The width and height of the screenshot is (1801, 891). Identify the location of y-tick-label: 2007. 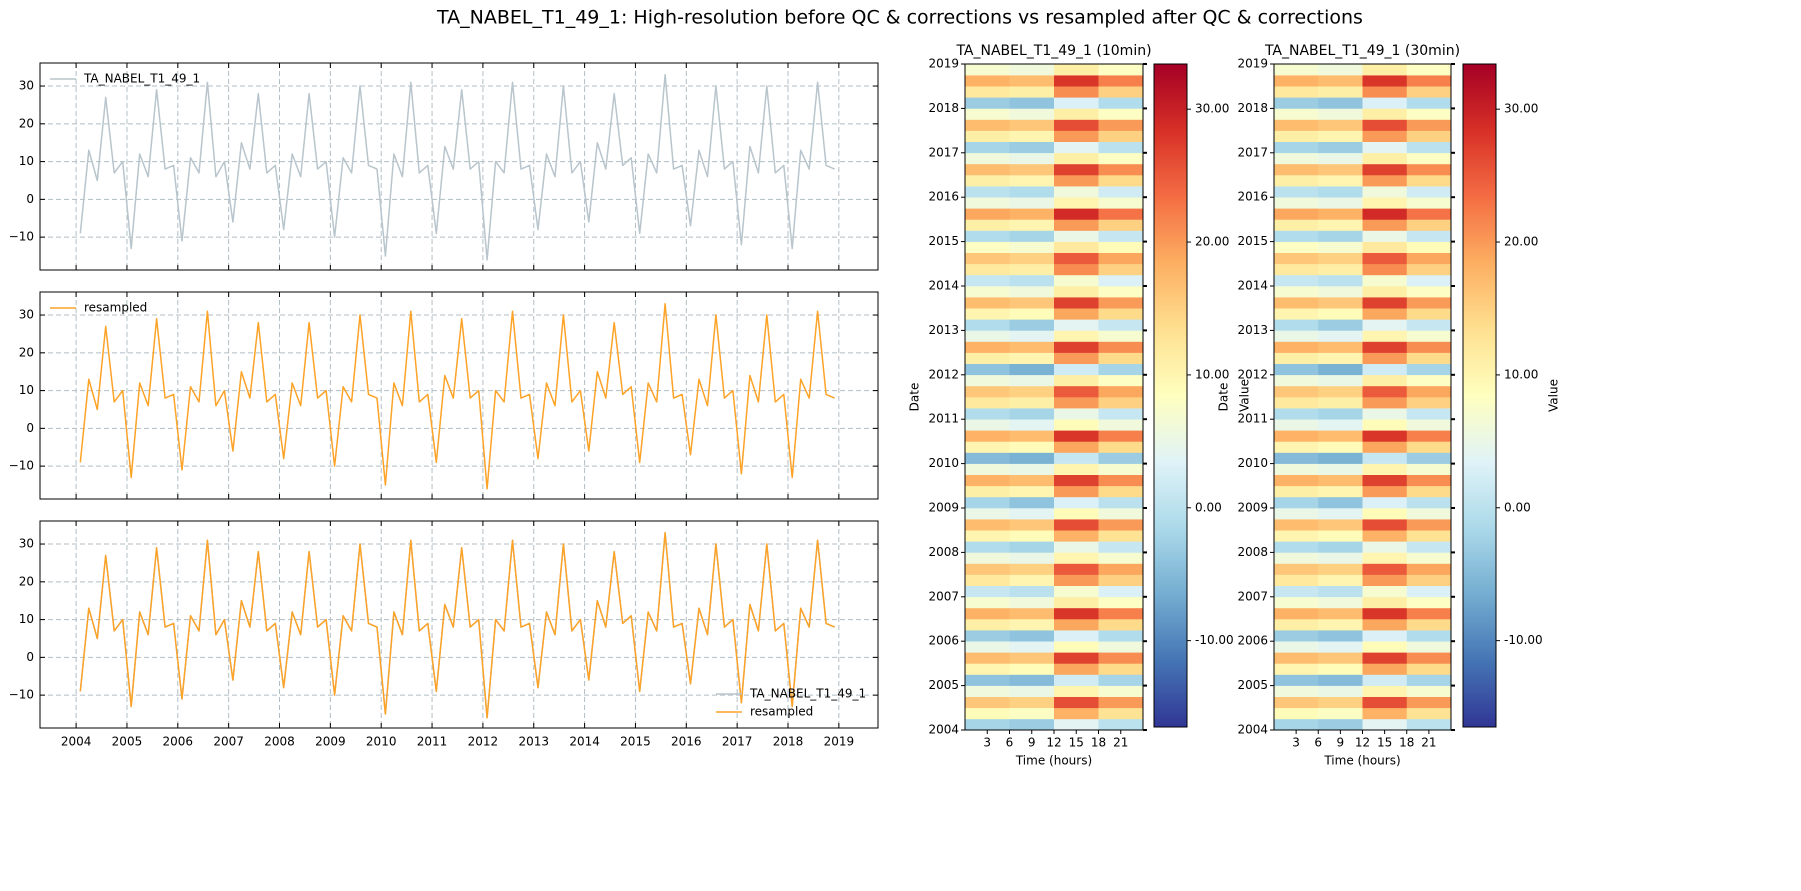
(943, 596).